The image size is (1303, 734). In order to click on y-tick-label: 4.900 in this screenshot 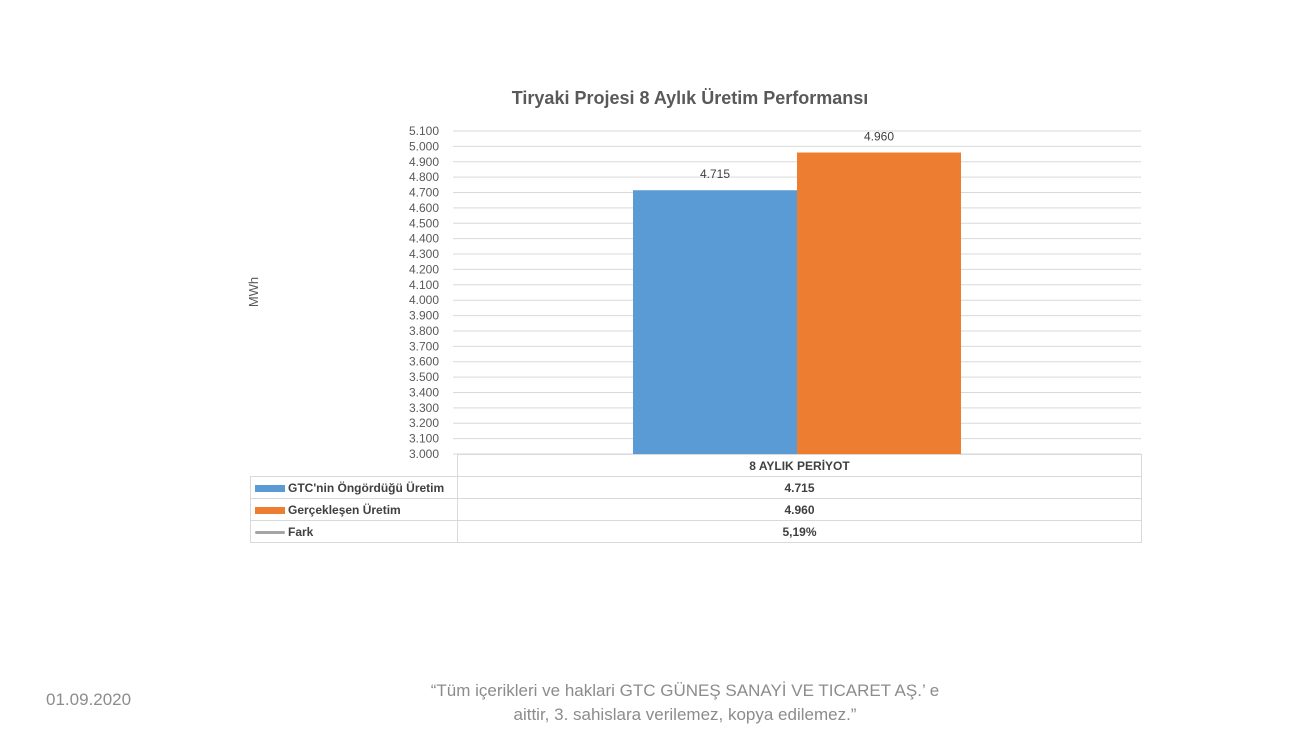, I will do `click(424, 162)`.